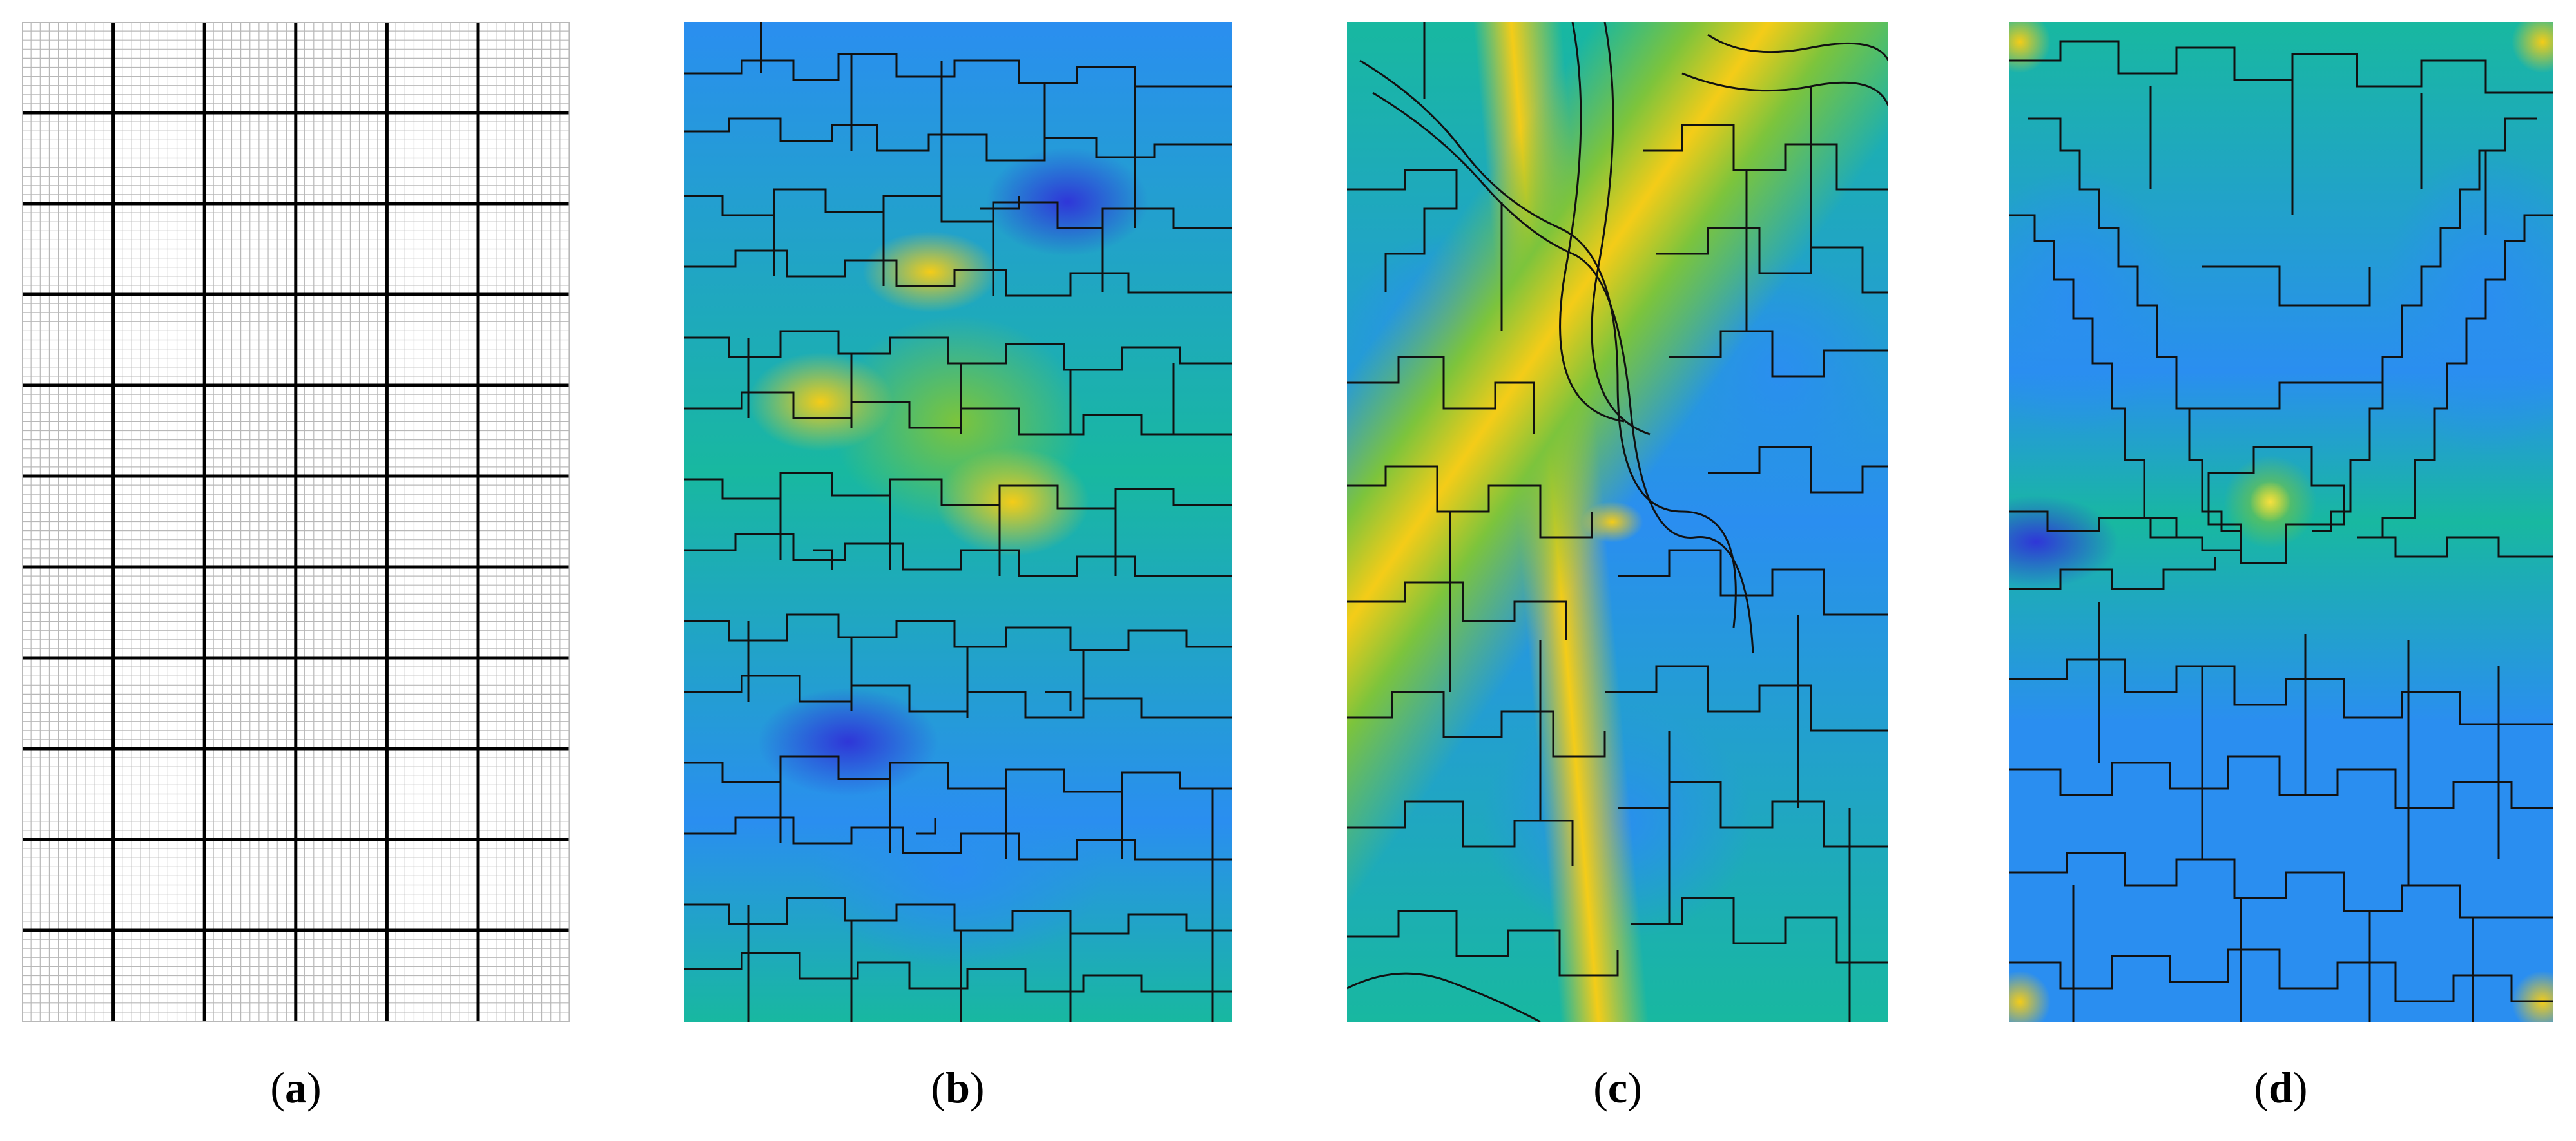 The height and width of the screenshot is (1141, 2576). I want to click on caption-b: (b), so click(958, 1087).